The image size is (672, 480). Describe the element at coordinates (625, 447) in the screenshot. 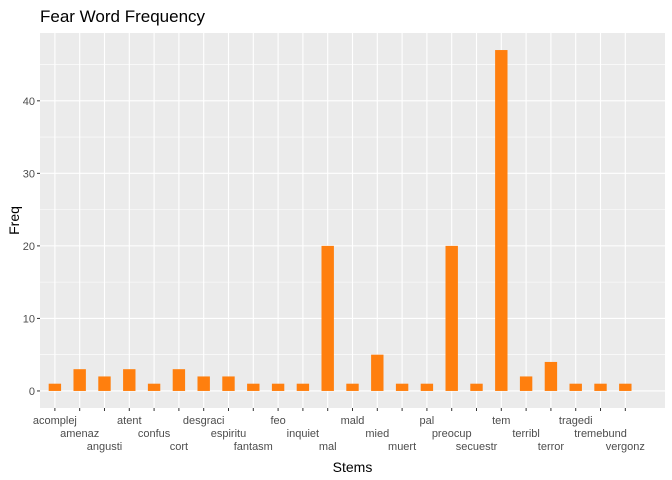

I see `x-tick-label: vergonz` at that location.